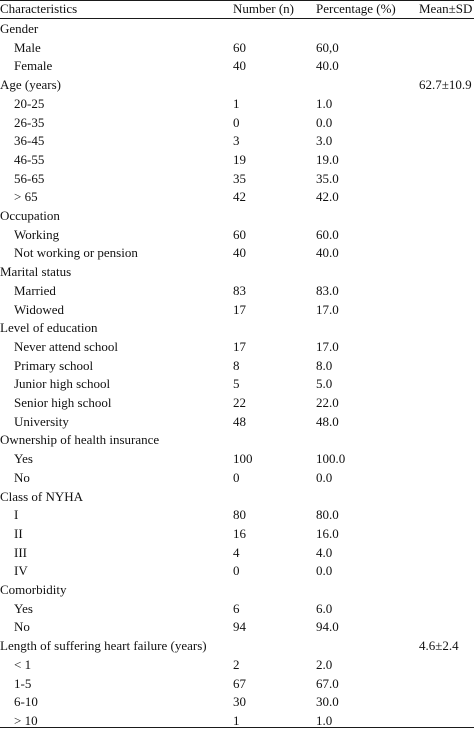  Describe the element at coordinates (324, 141) in the screenshot. I see `row-percentage: 3.0` at that location.